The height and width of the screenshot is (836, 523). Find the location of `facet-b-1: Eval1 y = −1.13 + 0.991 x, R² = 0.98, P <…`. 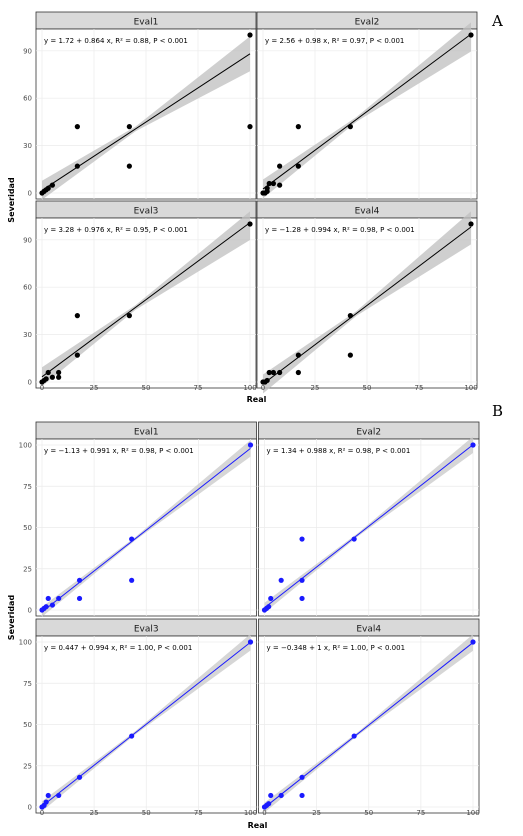

facet-b-1: Eval1 y = −1.13 + 0.991 x, R² = 0.98, P <… is located at coordinates (138, 519).